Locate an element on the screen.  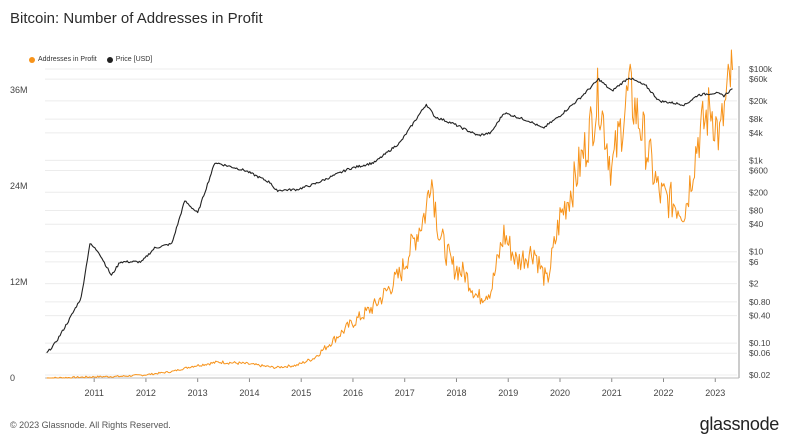
right-tick-label: $2 is located at coordinates (754, 284).